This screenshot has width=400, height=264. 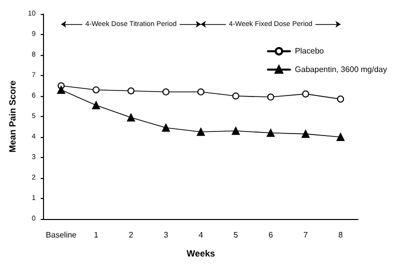 What do you see at coordinates (309, 51) in the screenshot?
I see `legend-label: Placebo` at bounding box center [309, 51].